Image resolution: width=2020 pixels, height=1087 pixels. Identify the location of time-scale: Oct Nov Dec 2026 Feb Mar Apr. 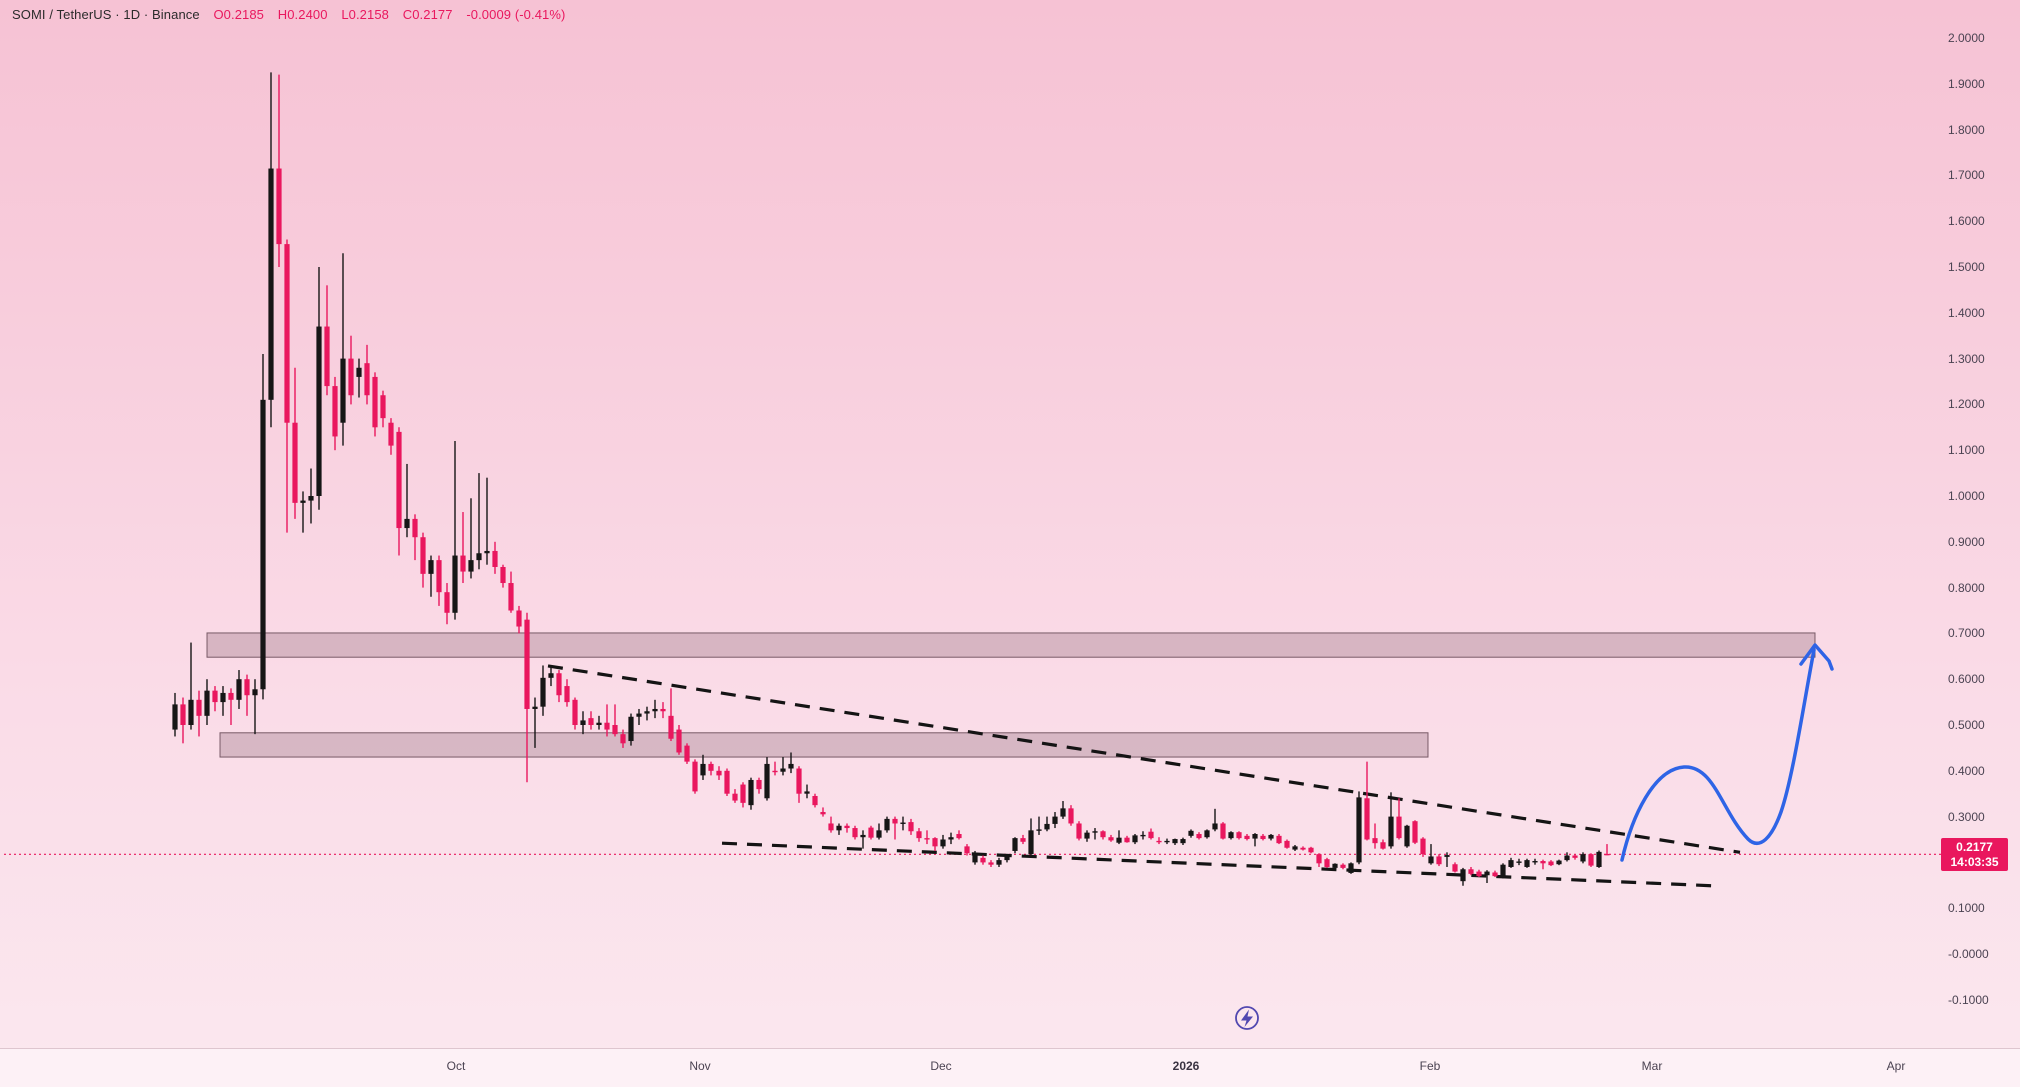
(1010, 1067).